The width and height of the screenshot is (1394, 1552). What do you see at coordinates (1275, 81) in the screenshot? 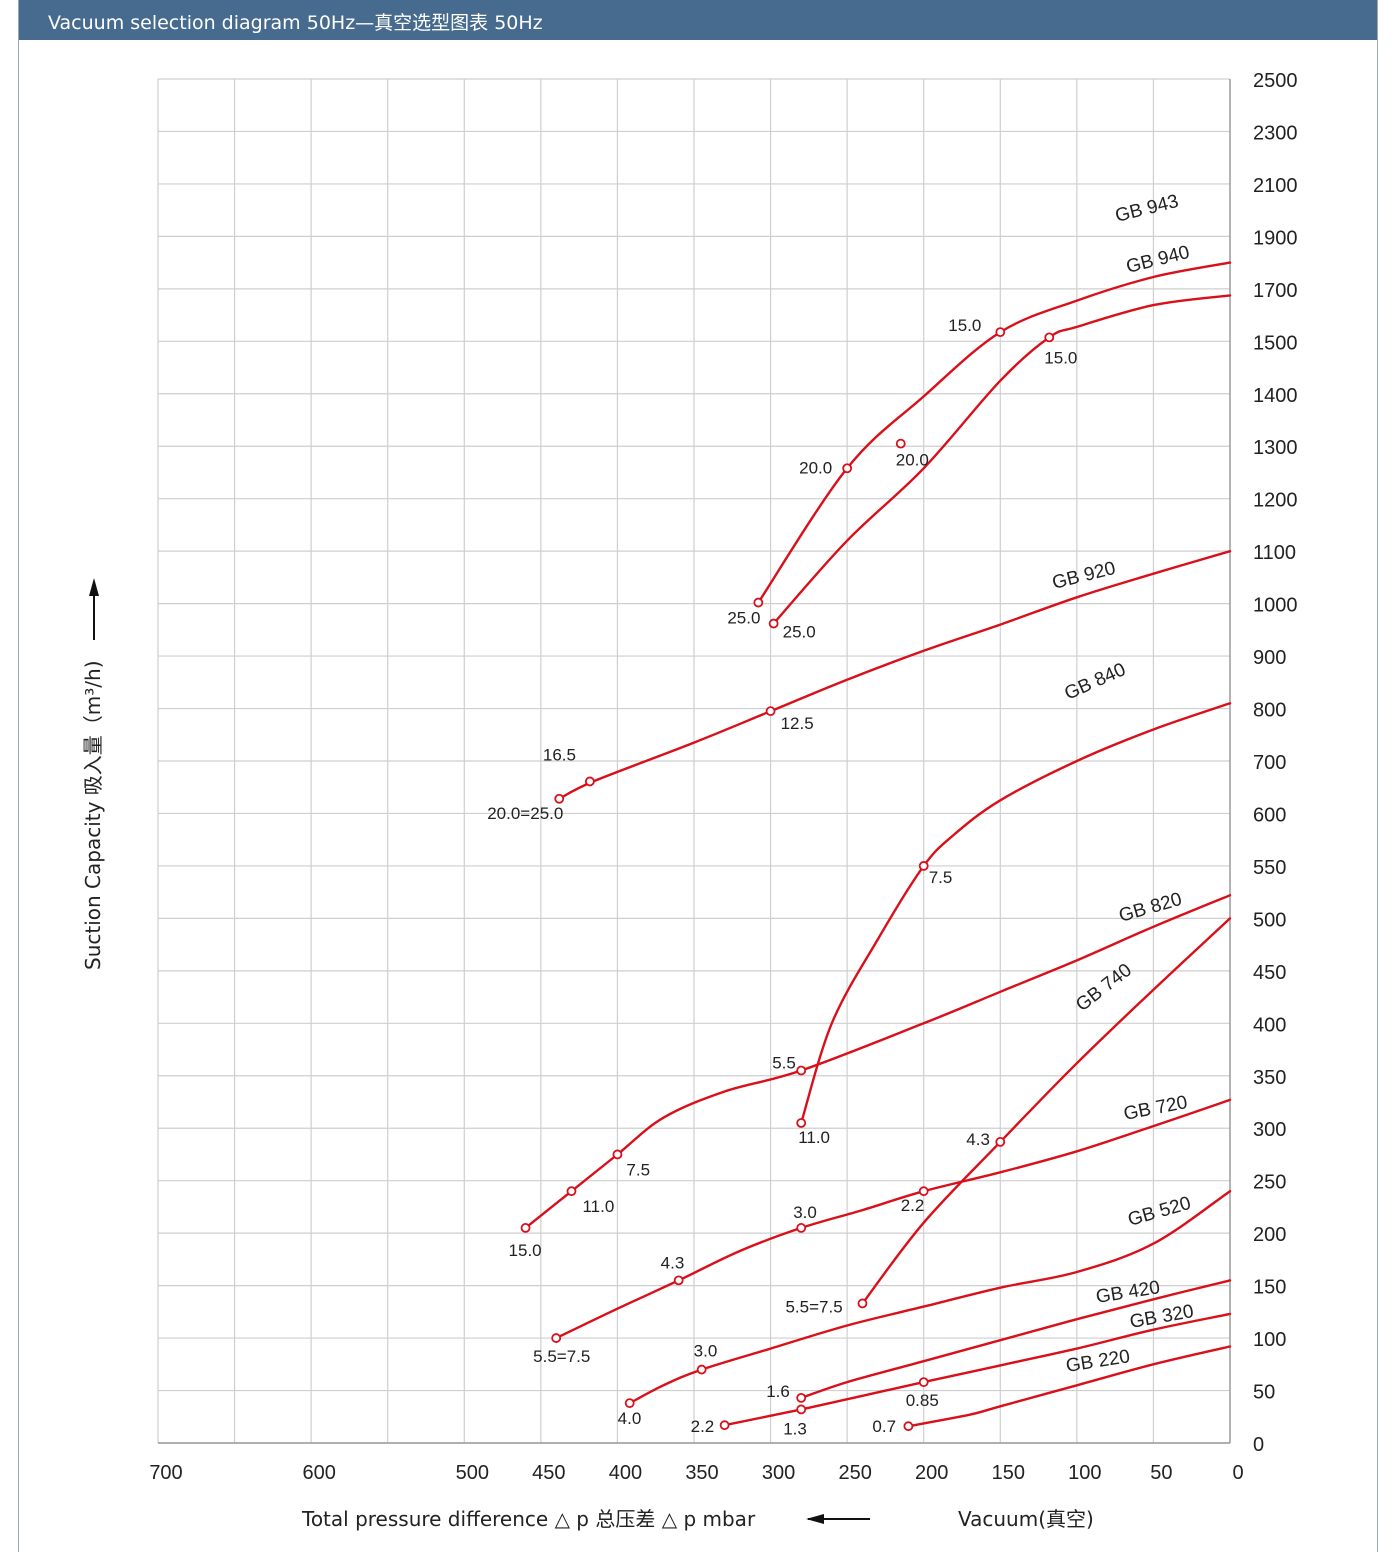
I see `y-tick-label: 2500` at bounding box center [1275, 81].